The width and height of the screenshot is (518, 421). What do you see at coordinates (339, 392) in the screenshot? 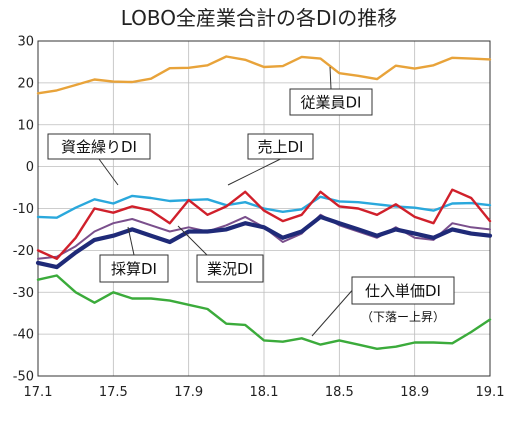
I see `x-tick-label: 18.5` at bounding box center [339, 392].